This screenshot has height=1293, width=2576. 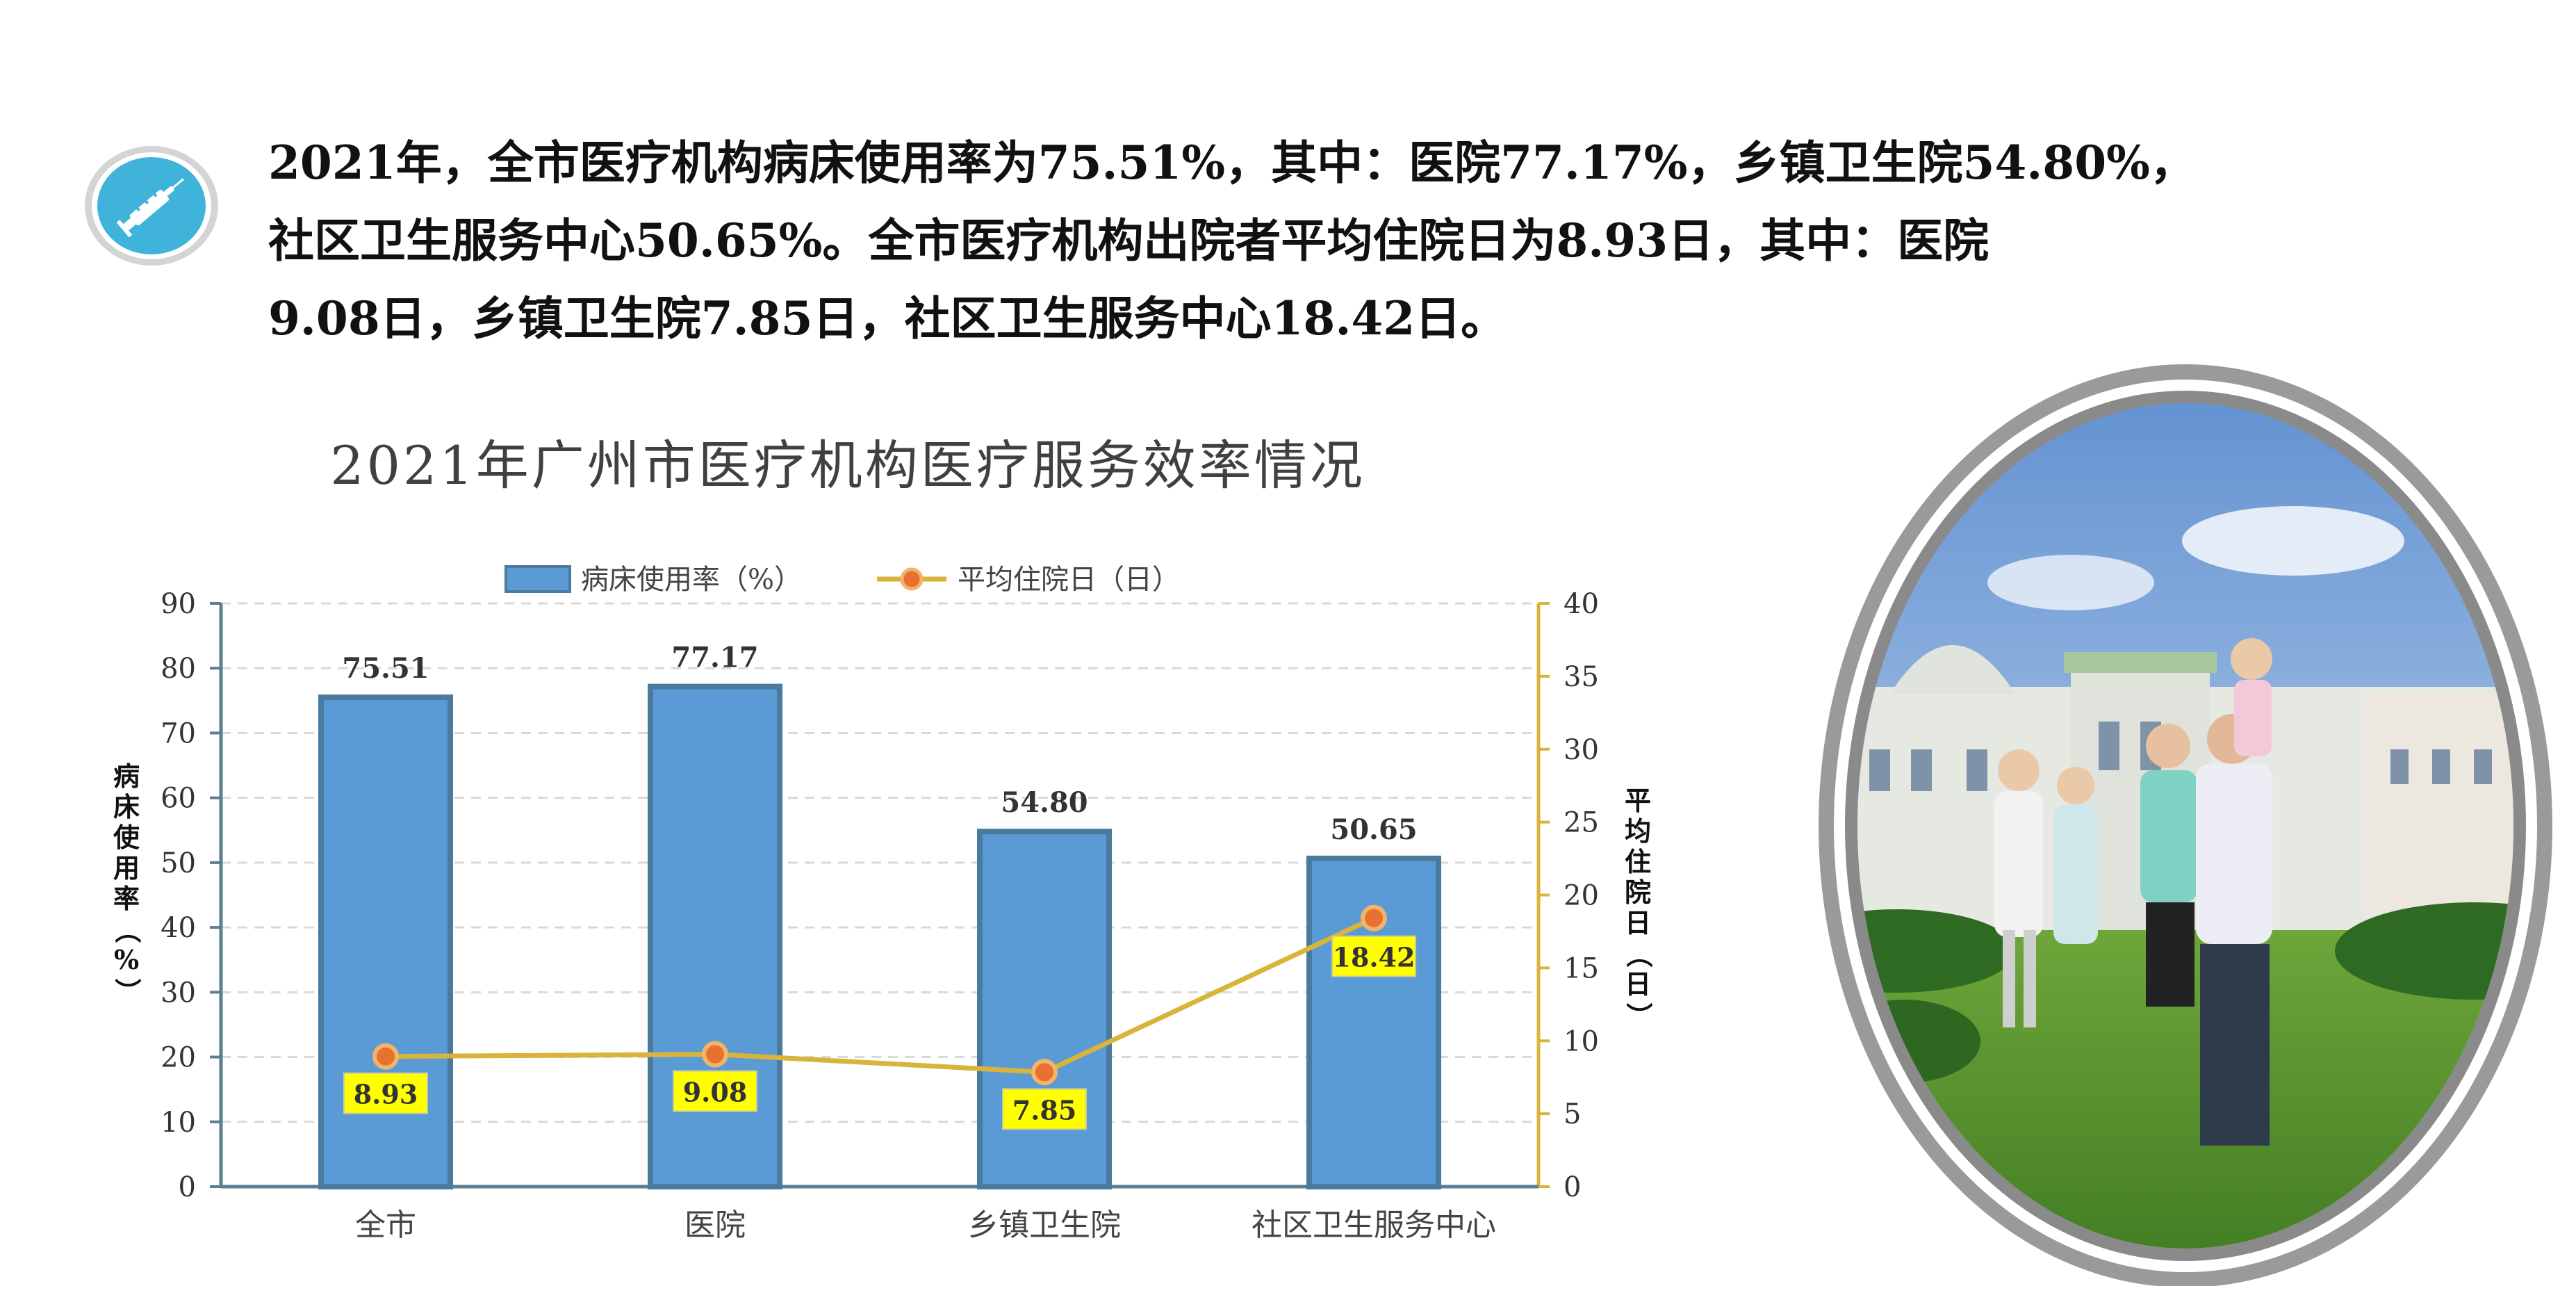 What do you see at coordinates (126, 899) in the screenshot?
I see `y-left-axis-title: 率` at bounding box center [126, 899].